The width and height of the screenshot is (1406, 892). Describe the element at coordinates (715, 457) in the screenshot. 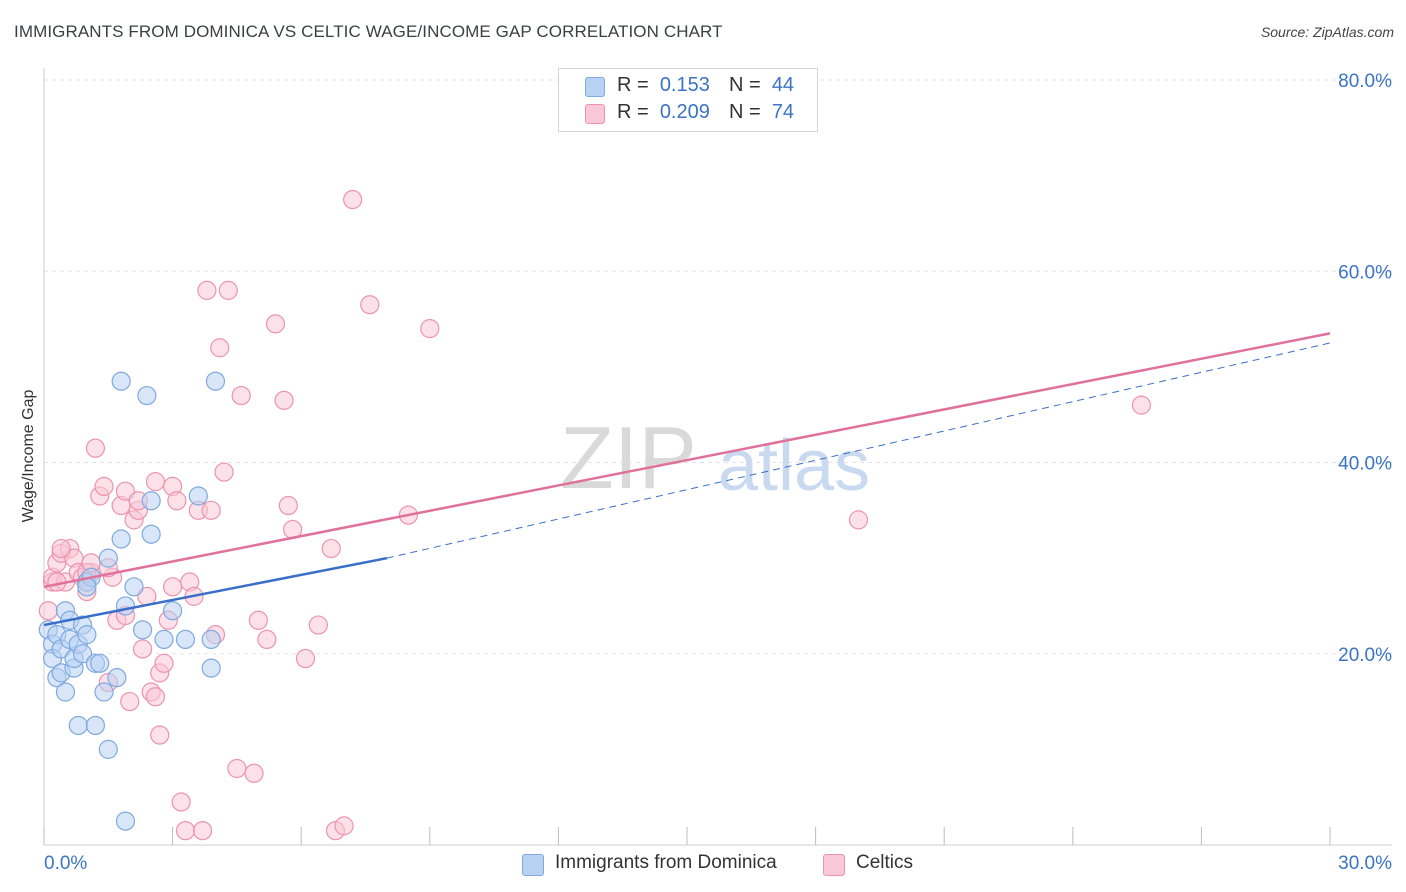

I see `watermark: ZIP atlas` at that location.